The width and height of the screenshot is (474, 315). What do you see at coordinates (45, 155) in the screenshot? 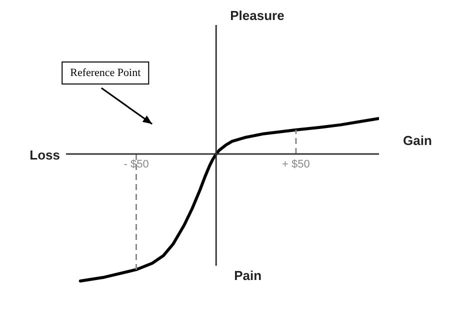
I see `text: Loss` at bounding box center [45, 155].